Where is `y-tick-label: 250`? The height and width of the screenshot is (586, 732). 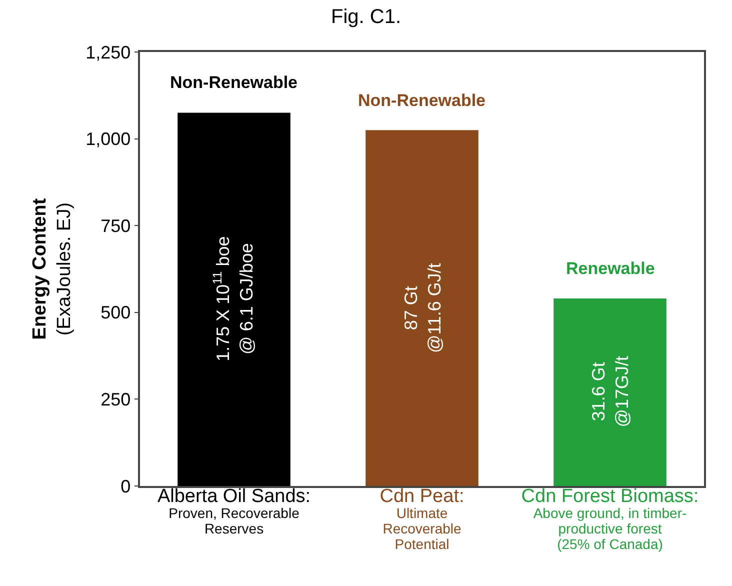 y-tick-label: 250 is located at coordinates (115, 400).